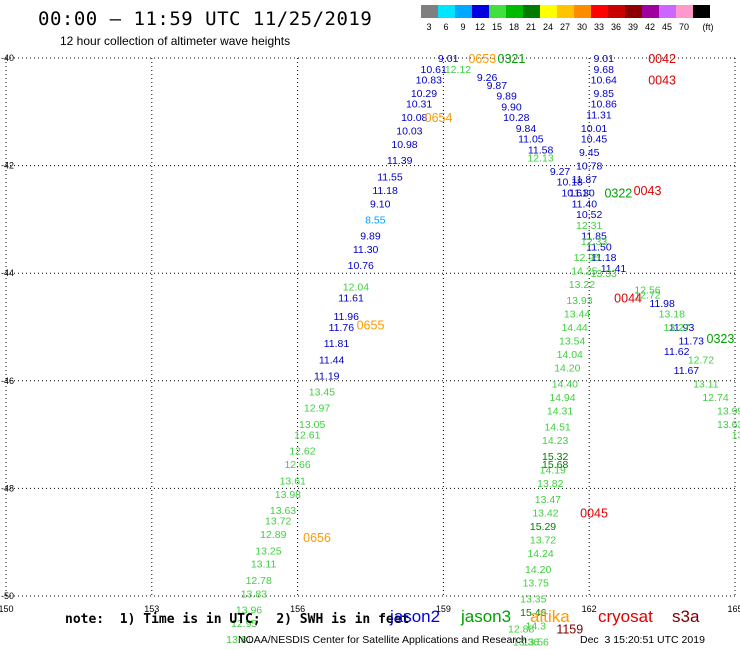 This screenshot has height=650, width=740. Describe the element at coordinates (7, 609) in the screenshot. I see `x-tick-label: 150` at that location.